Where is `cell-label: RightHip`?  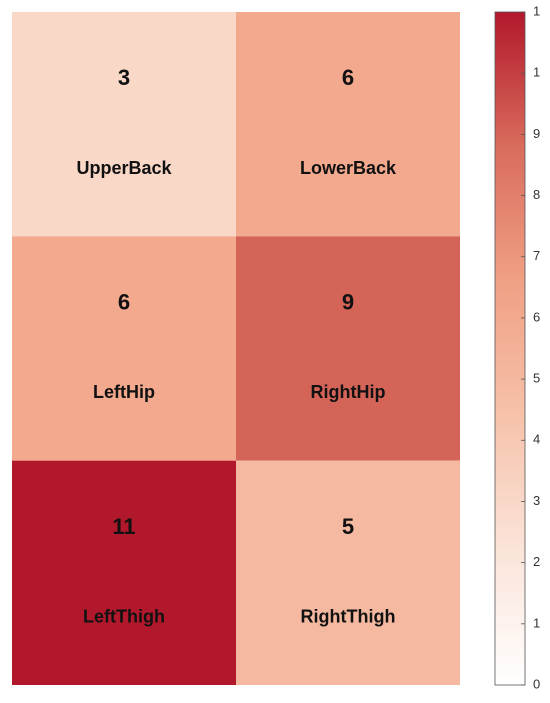
cell-label: RightHip is located at coordinates (348, 392).